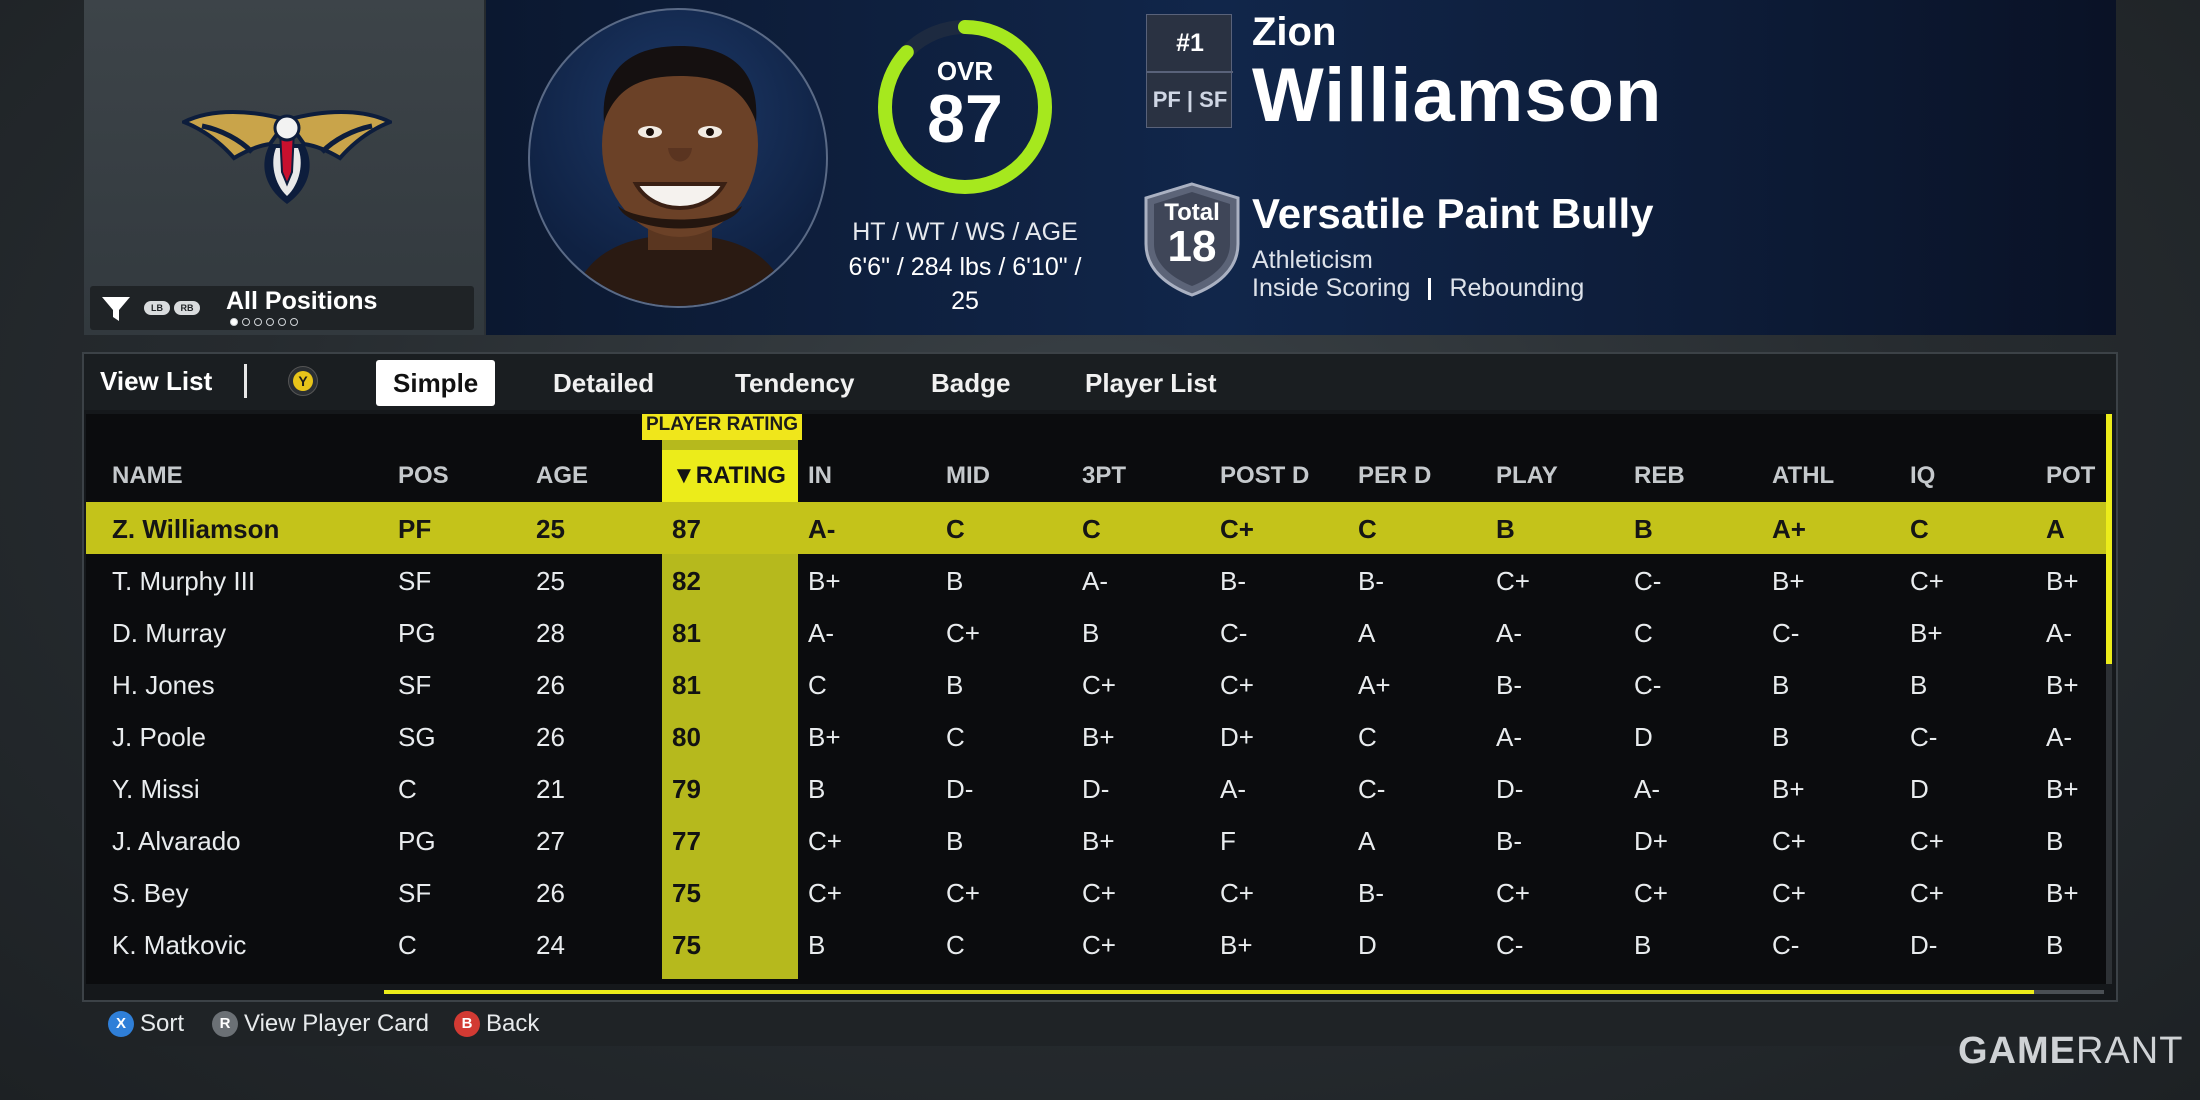 Image resolution: width=2200 pixels, height=1100 pixels. Describe the element at coordinates (1294, 32) in the screenshot. I see `player-first-name: Zion` at that location.